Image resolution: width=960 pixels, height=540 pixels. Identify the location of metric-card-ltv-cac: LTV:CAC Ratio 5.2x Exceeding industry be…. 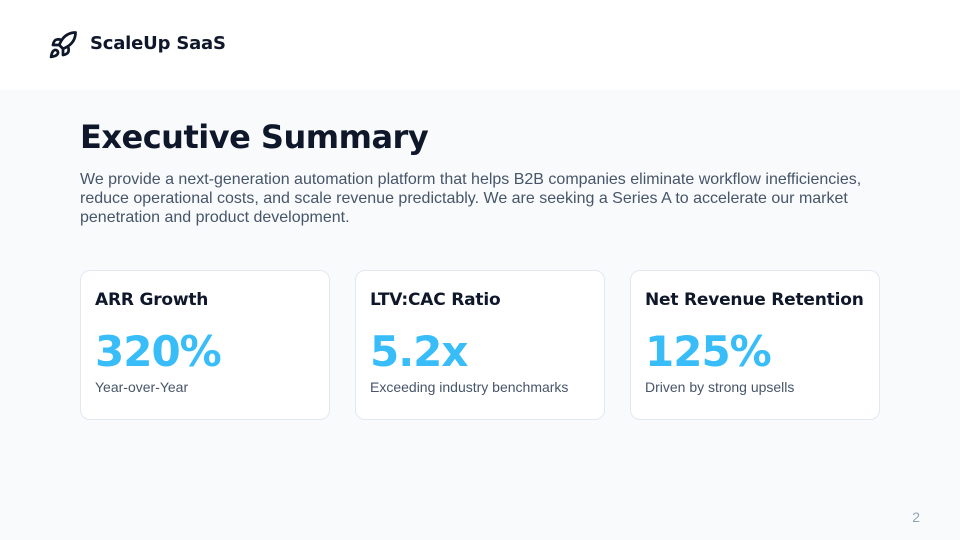
(480, 345).